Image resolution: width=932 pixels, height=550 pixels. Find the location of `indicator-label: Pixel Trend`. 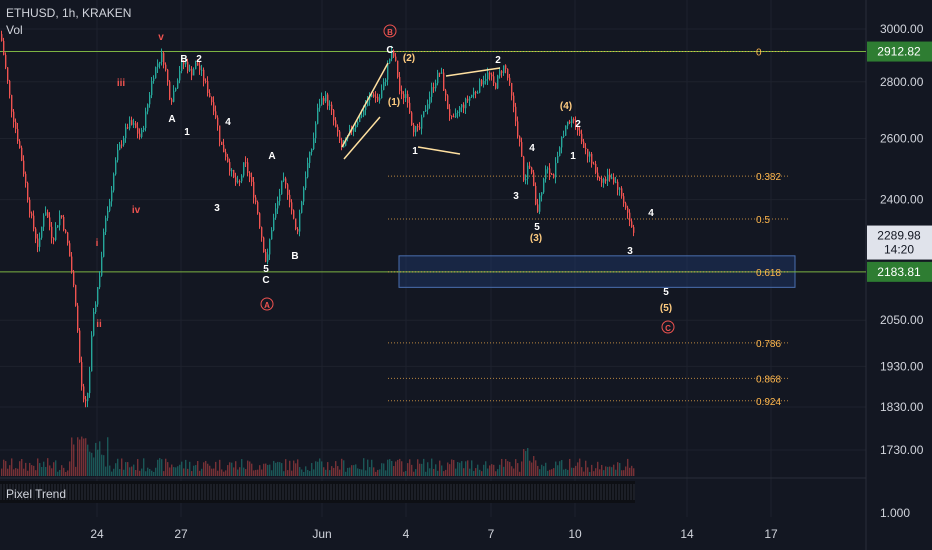

indicator-label: Pixel Trend is located at coordinates (36, 494).